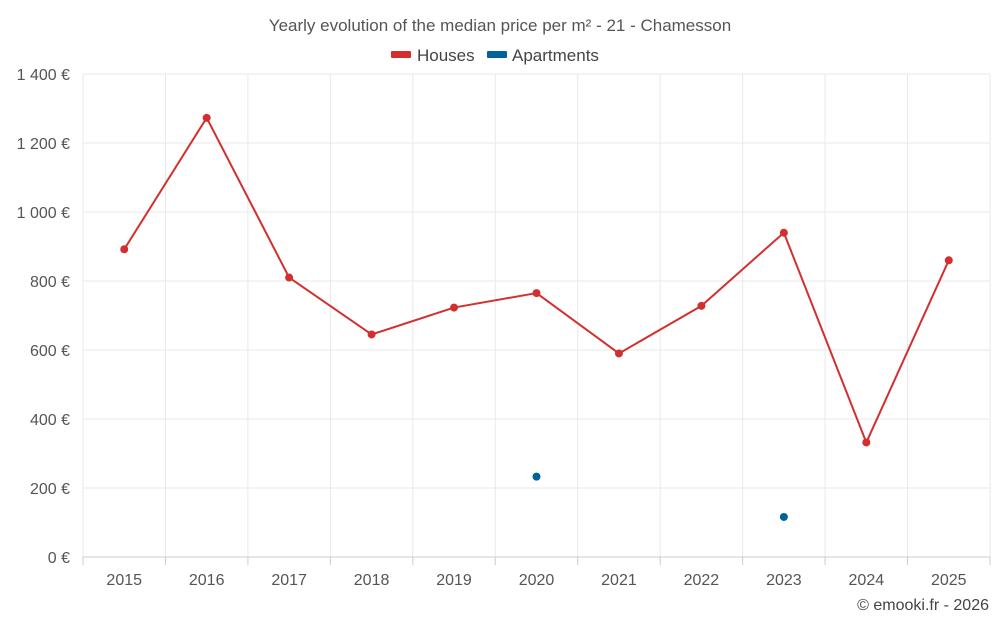  Describe the element at coordinates (401, 54) in the screenshot. I see `legend-swatch-houses` at that location.